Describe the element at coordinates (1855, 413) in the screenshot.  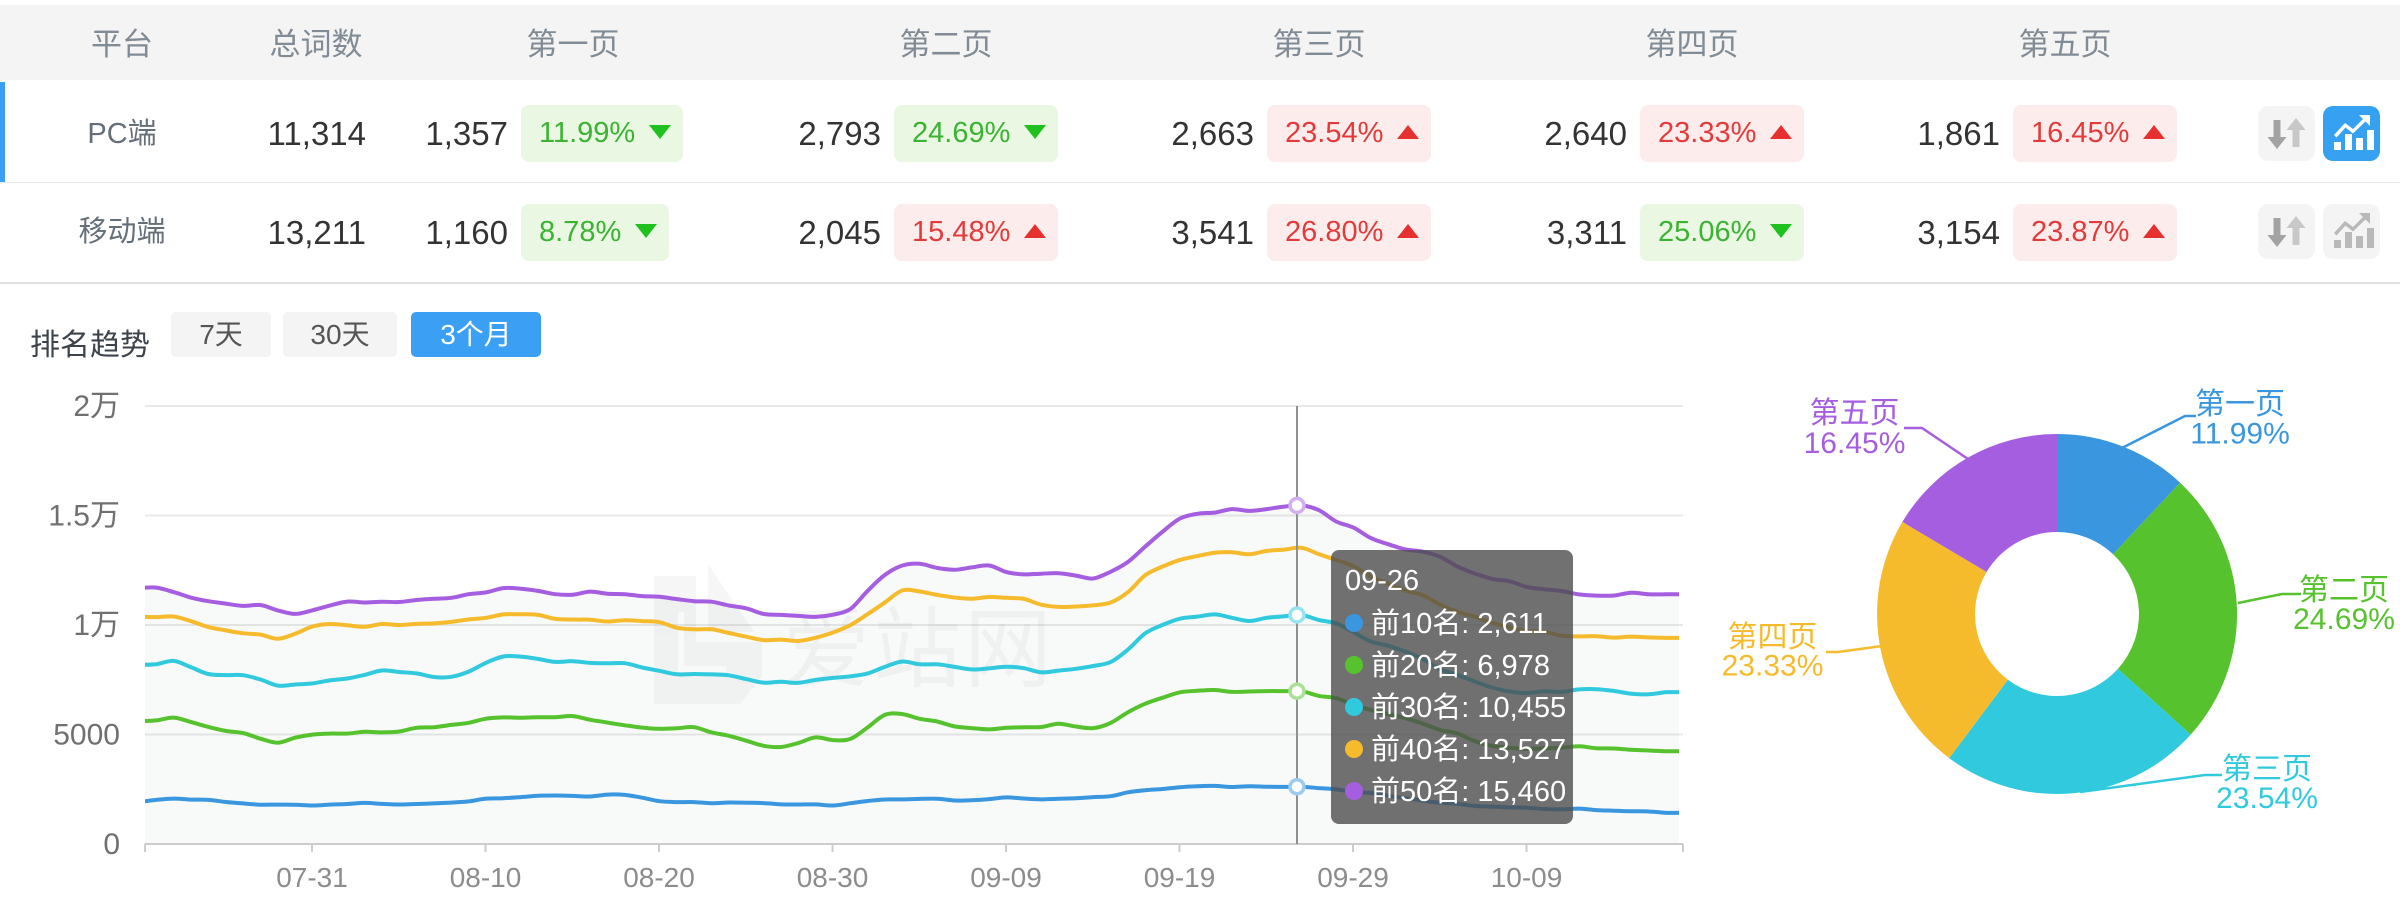
I see `svg-text: 第五页` at that location.